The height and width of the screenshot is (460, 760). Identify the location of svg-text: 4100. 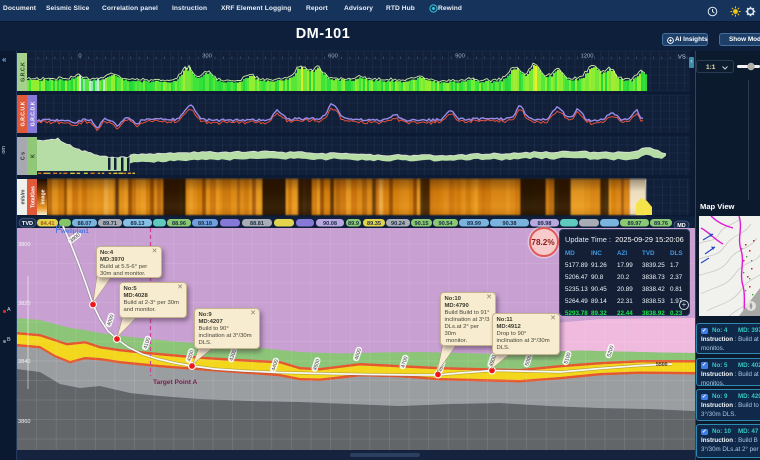
(147, 343).